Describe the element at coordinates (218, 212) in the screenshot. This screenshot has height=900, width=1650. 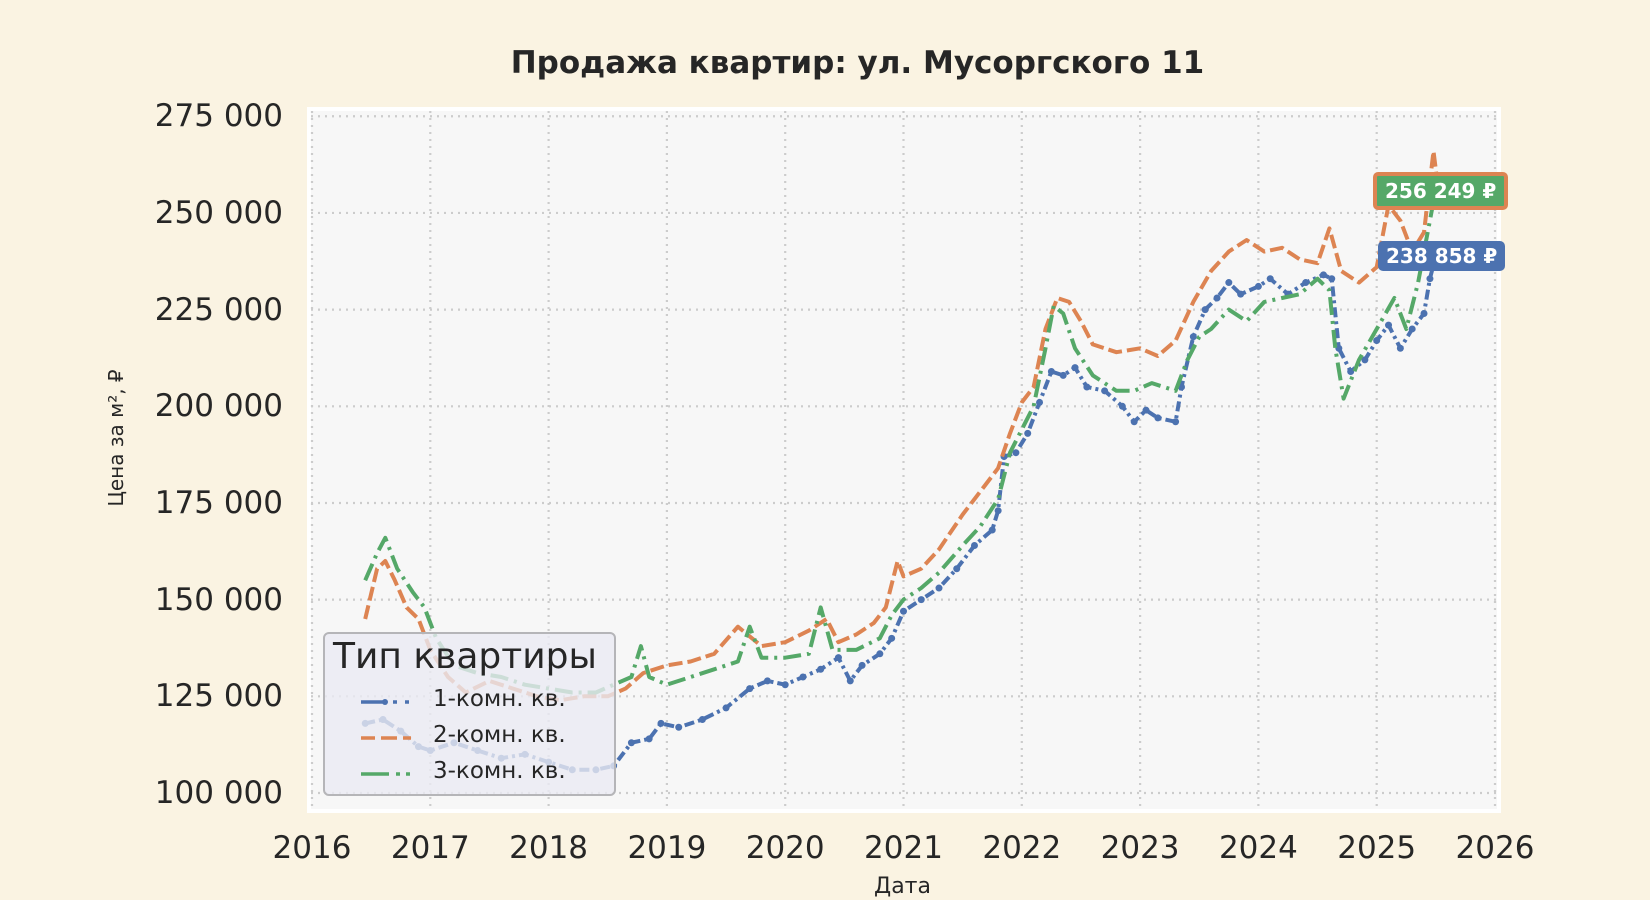
I see `y-tick: 250 000` at that location.